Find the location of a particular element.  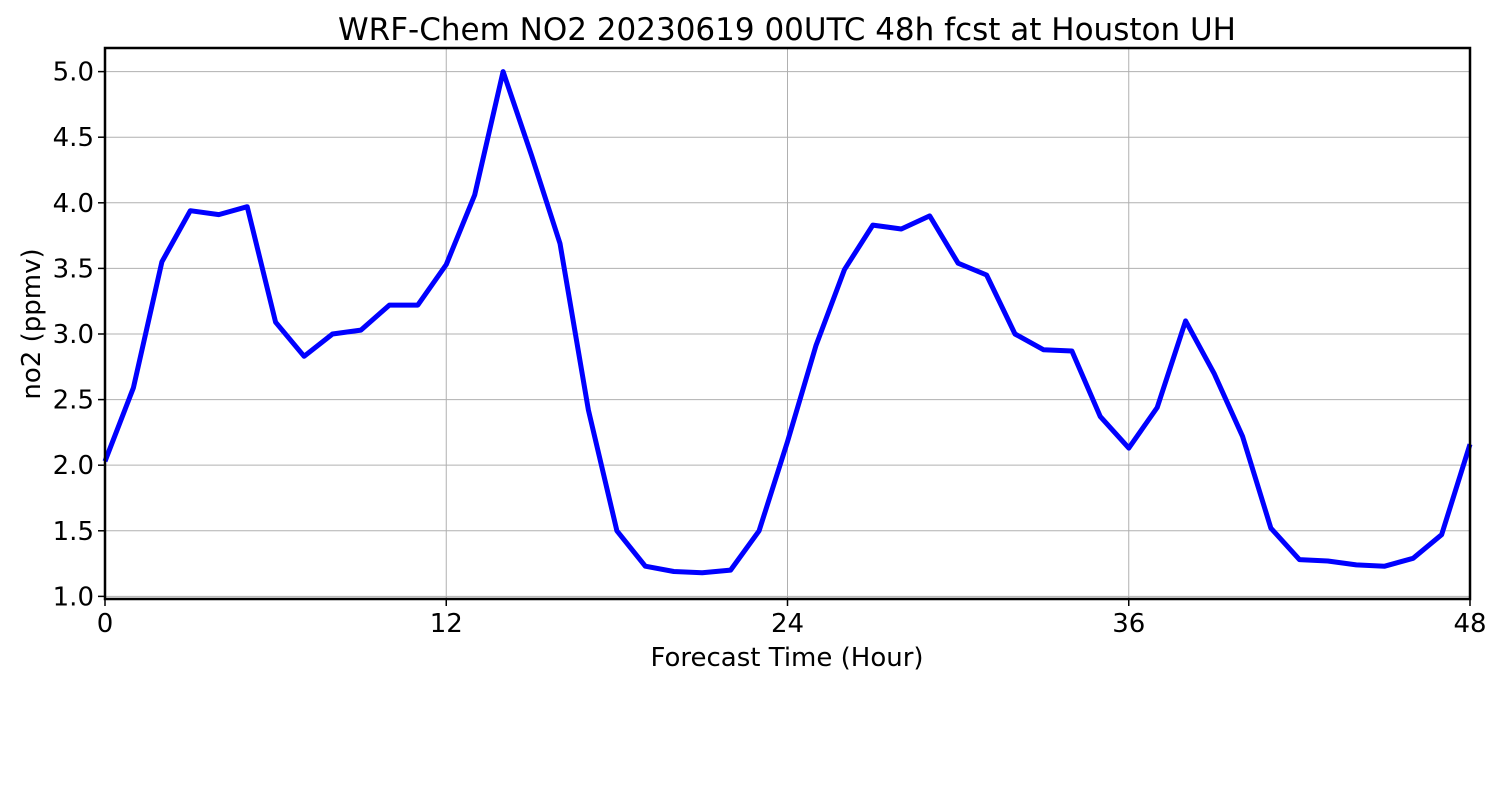

y-tick-label: 1.0 is located at coordinates (73, 597).